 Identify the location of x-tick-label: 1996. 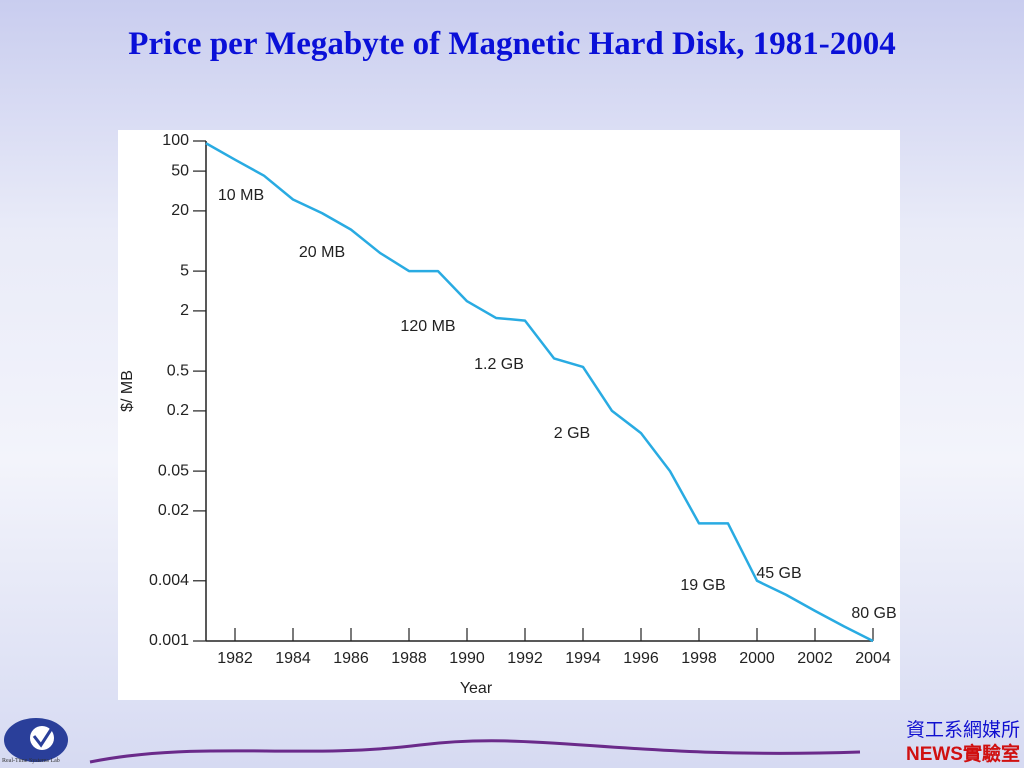
(641, 658).